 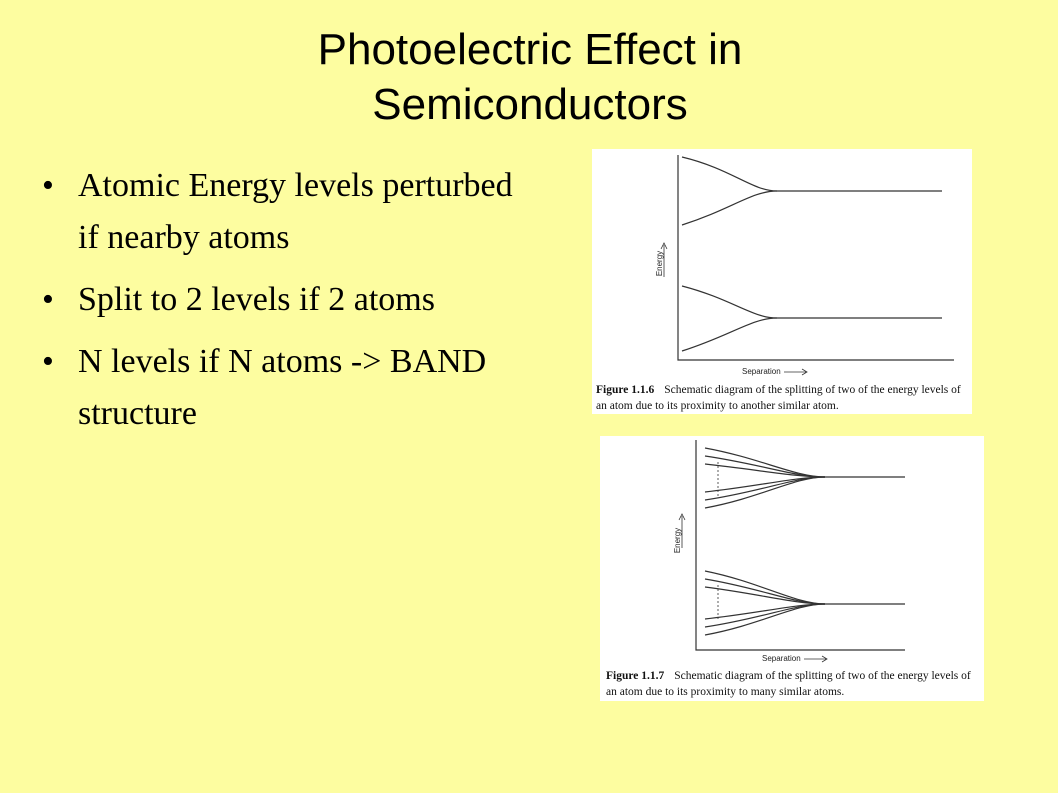 What do you see at coordinates (530, 77) in the screenshot?
I see `slide-title: Photoelectric Effect in Semiconductors` at bounding box center [530, 77].